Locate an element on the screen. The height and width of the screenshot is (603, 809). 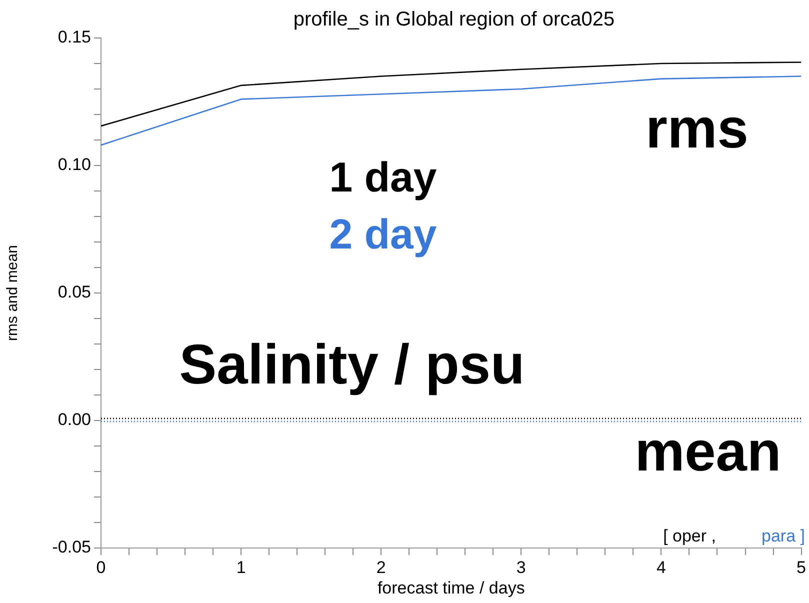
annotation: para ] is located at coordinates (783, 536).